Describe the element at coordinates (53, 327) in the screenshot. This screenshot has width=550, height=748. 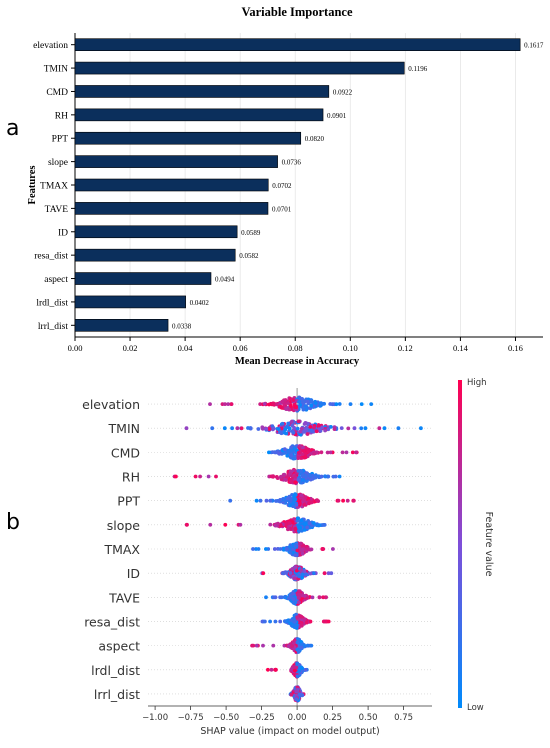
I see `y-tick-label: lrrl_dist` at that location.